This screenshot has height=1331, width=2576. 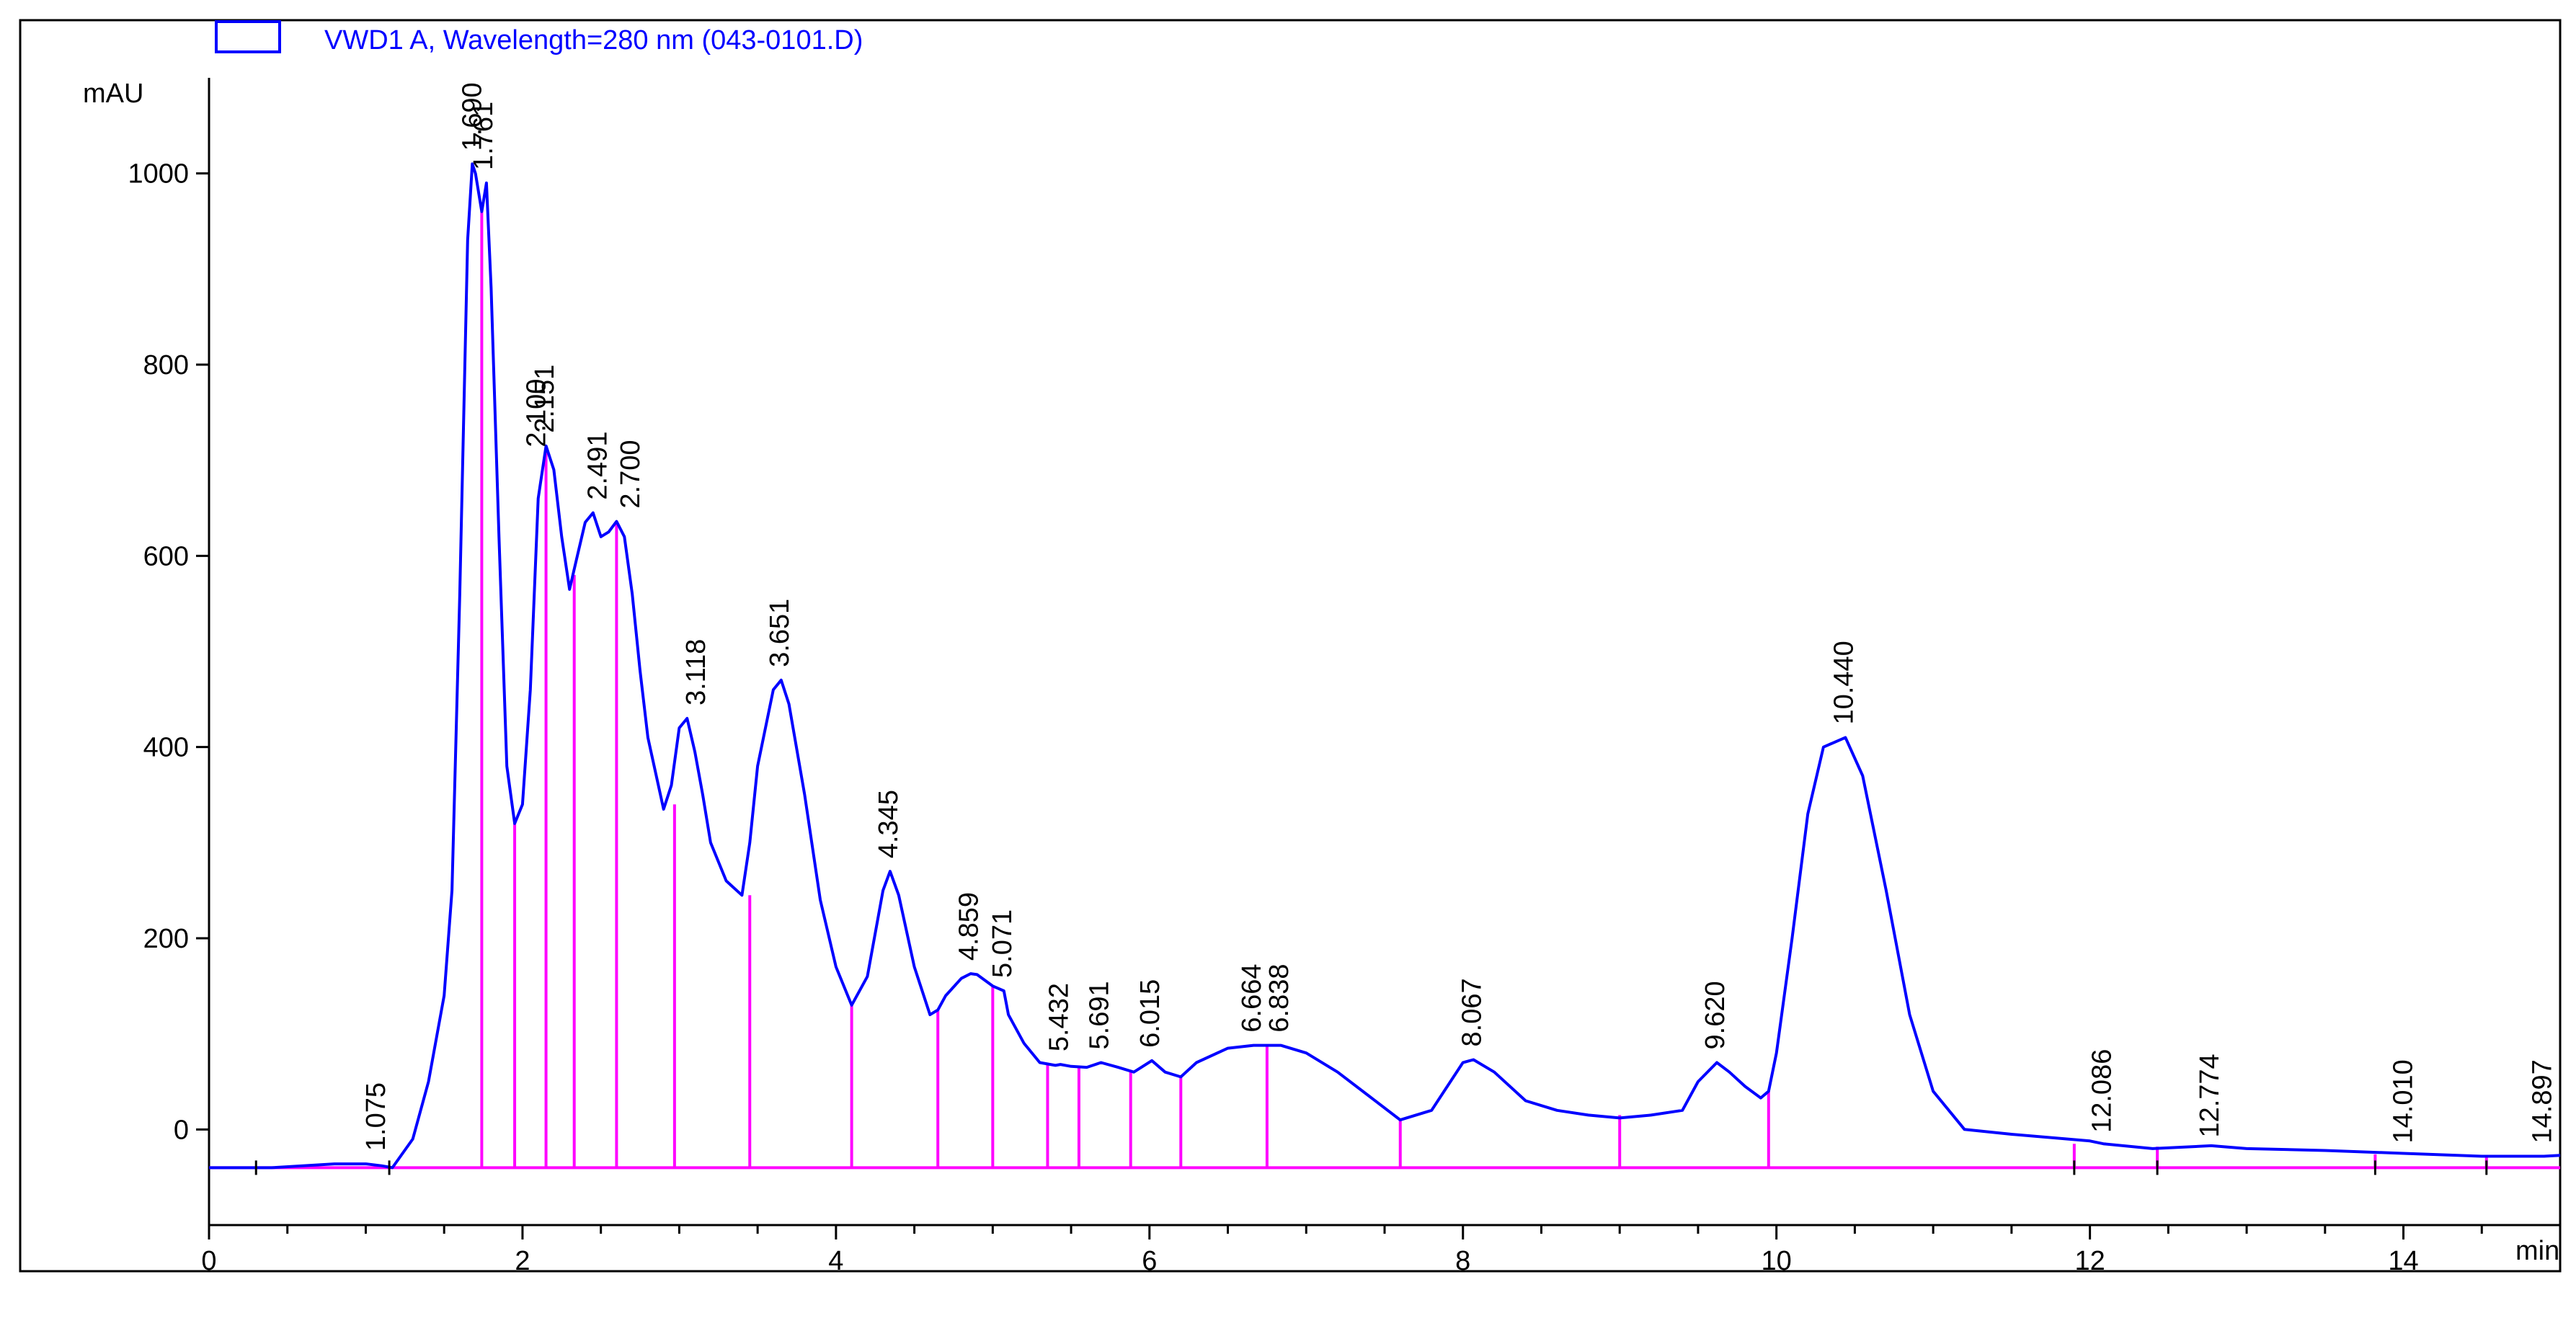 What do you see at coordinates (1279, 997) in the screenshot?
I see `peak-retention-label: 6.838` at bounding box center [1279, 997].